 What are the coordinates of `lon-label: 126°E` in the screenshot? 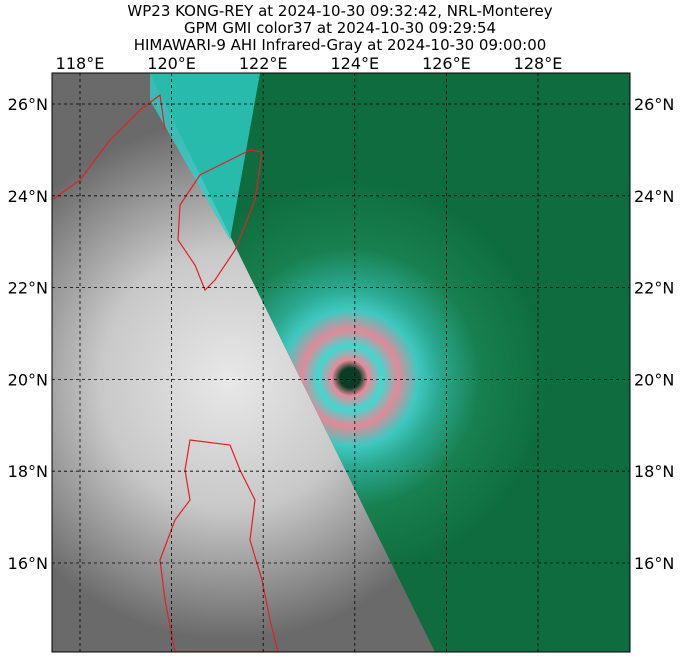 It's located at (446, 63).